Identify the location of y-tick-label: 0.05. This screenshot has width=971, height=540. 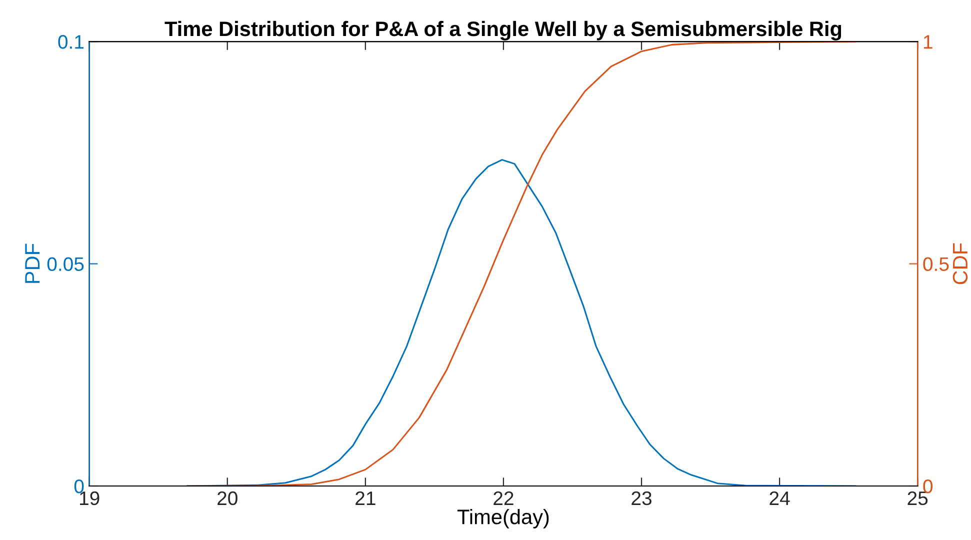
(65, 264).